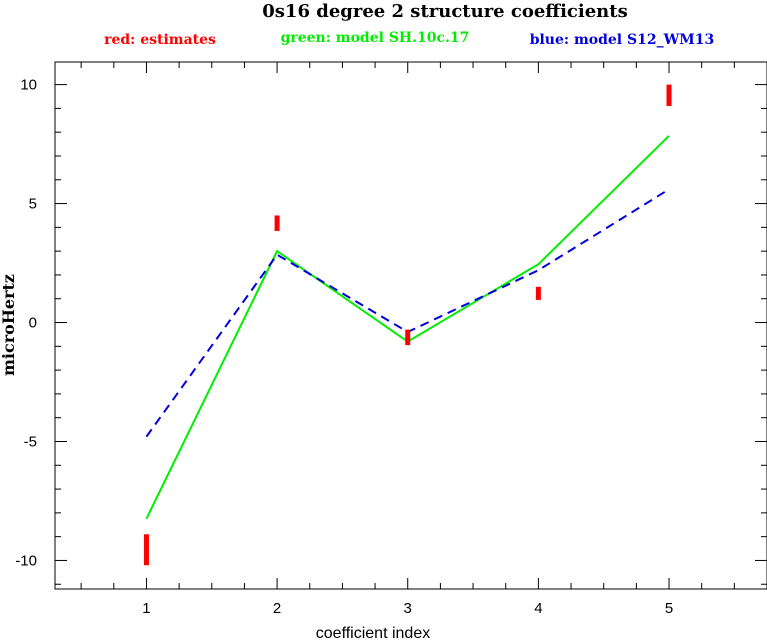 This screenshot has height=641, width=767. I want to click on x-tick-label: 5, so click(669, 608).